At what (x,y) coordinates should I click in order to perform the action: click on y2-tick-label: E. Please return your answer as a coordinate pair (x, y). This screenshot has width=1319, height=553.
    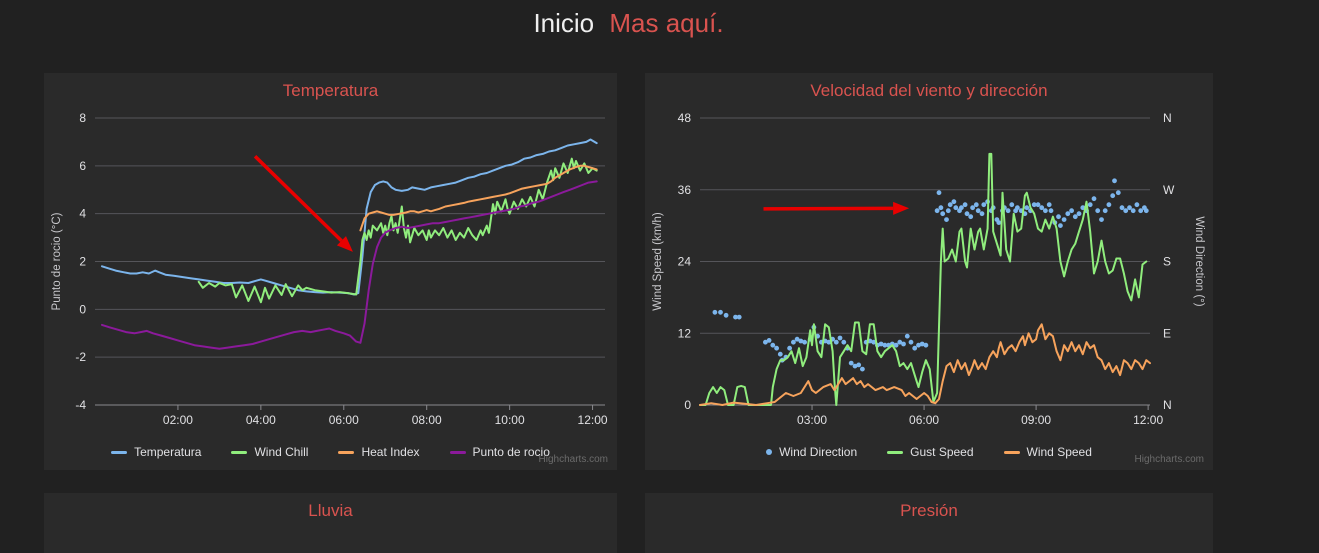
    Looking at the image, I should click on (1167, 333).